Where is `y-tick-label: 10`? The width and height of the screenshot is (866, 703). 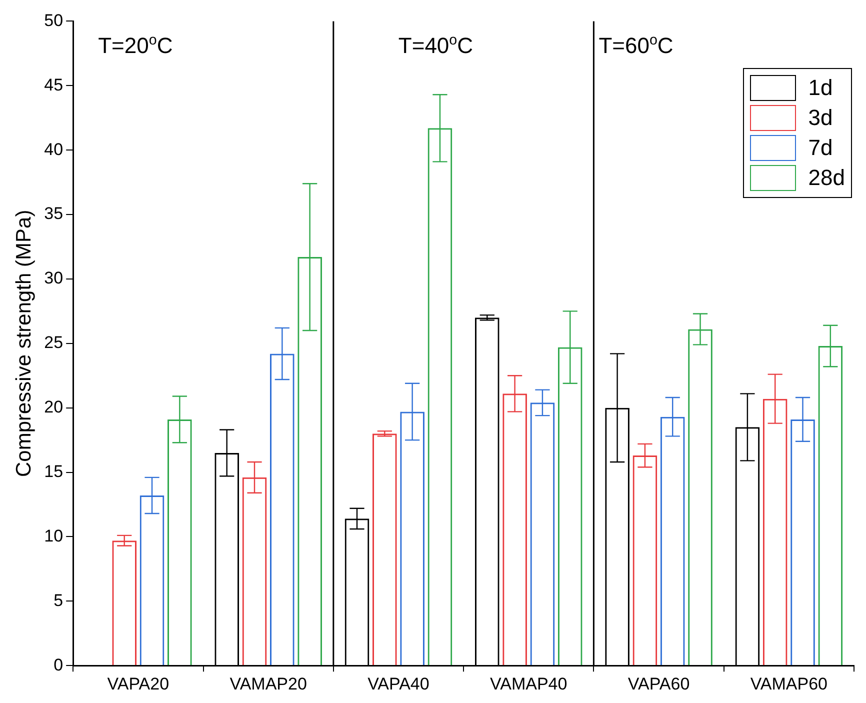
y-tick-label: 10 is located at coordinates (54, 536).